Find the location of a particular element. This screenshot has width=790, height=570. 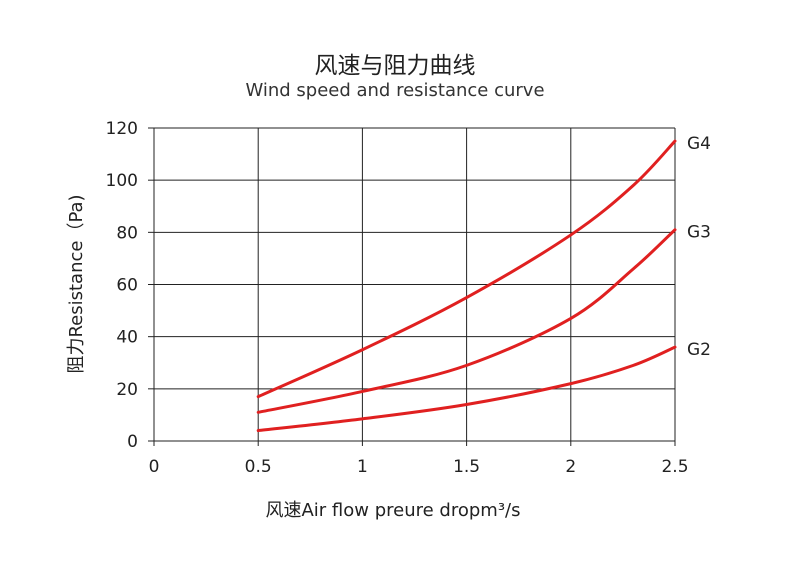

series-line-g2 is located at coordinates (466, 389).